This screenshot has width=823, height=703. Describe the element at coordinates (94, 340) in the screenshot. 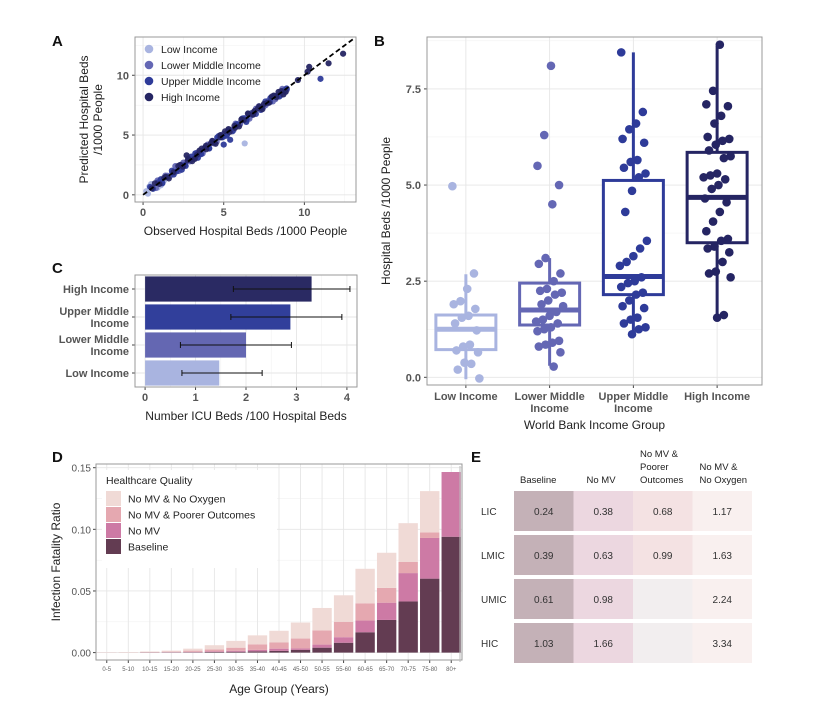

I see `y-tick-label: Lower Middle` at that location.